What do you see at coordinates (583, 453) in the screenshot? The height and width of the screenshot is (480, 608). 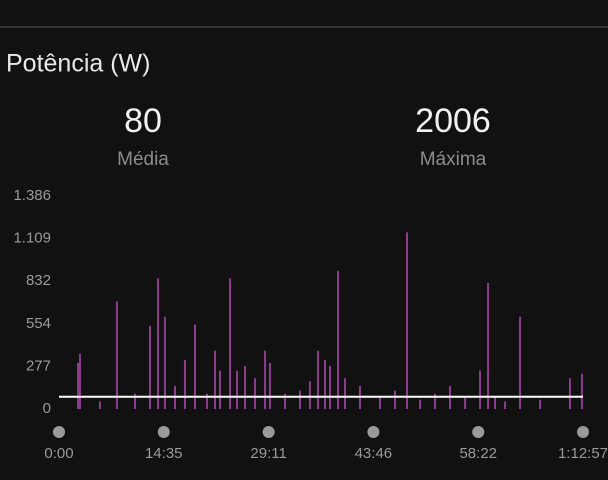 I see `x-tick-label: 1:12:57` at bounding box center [583, 453].